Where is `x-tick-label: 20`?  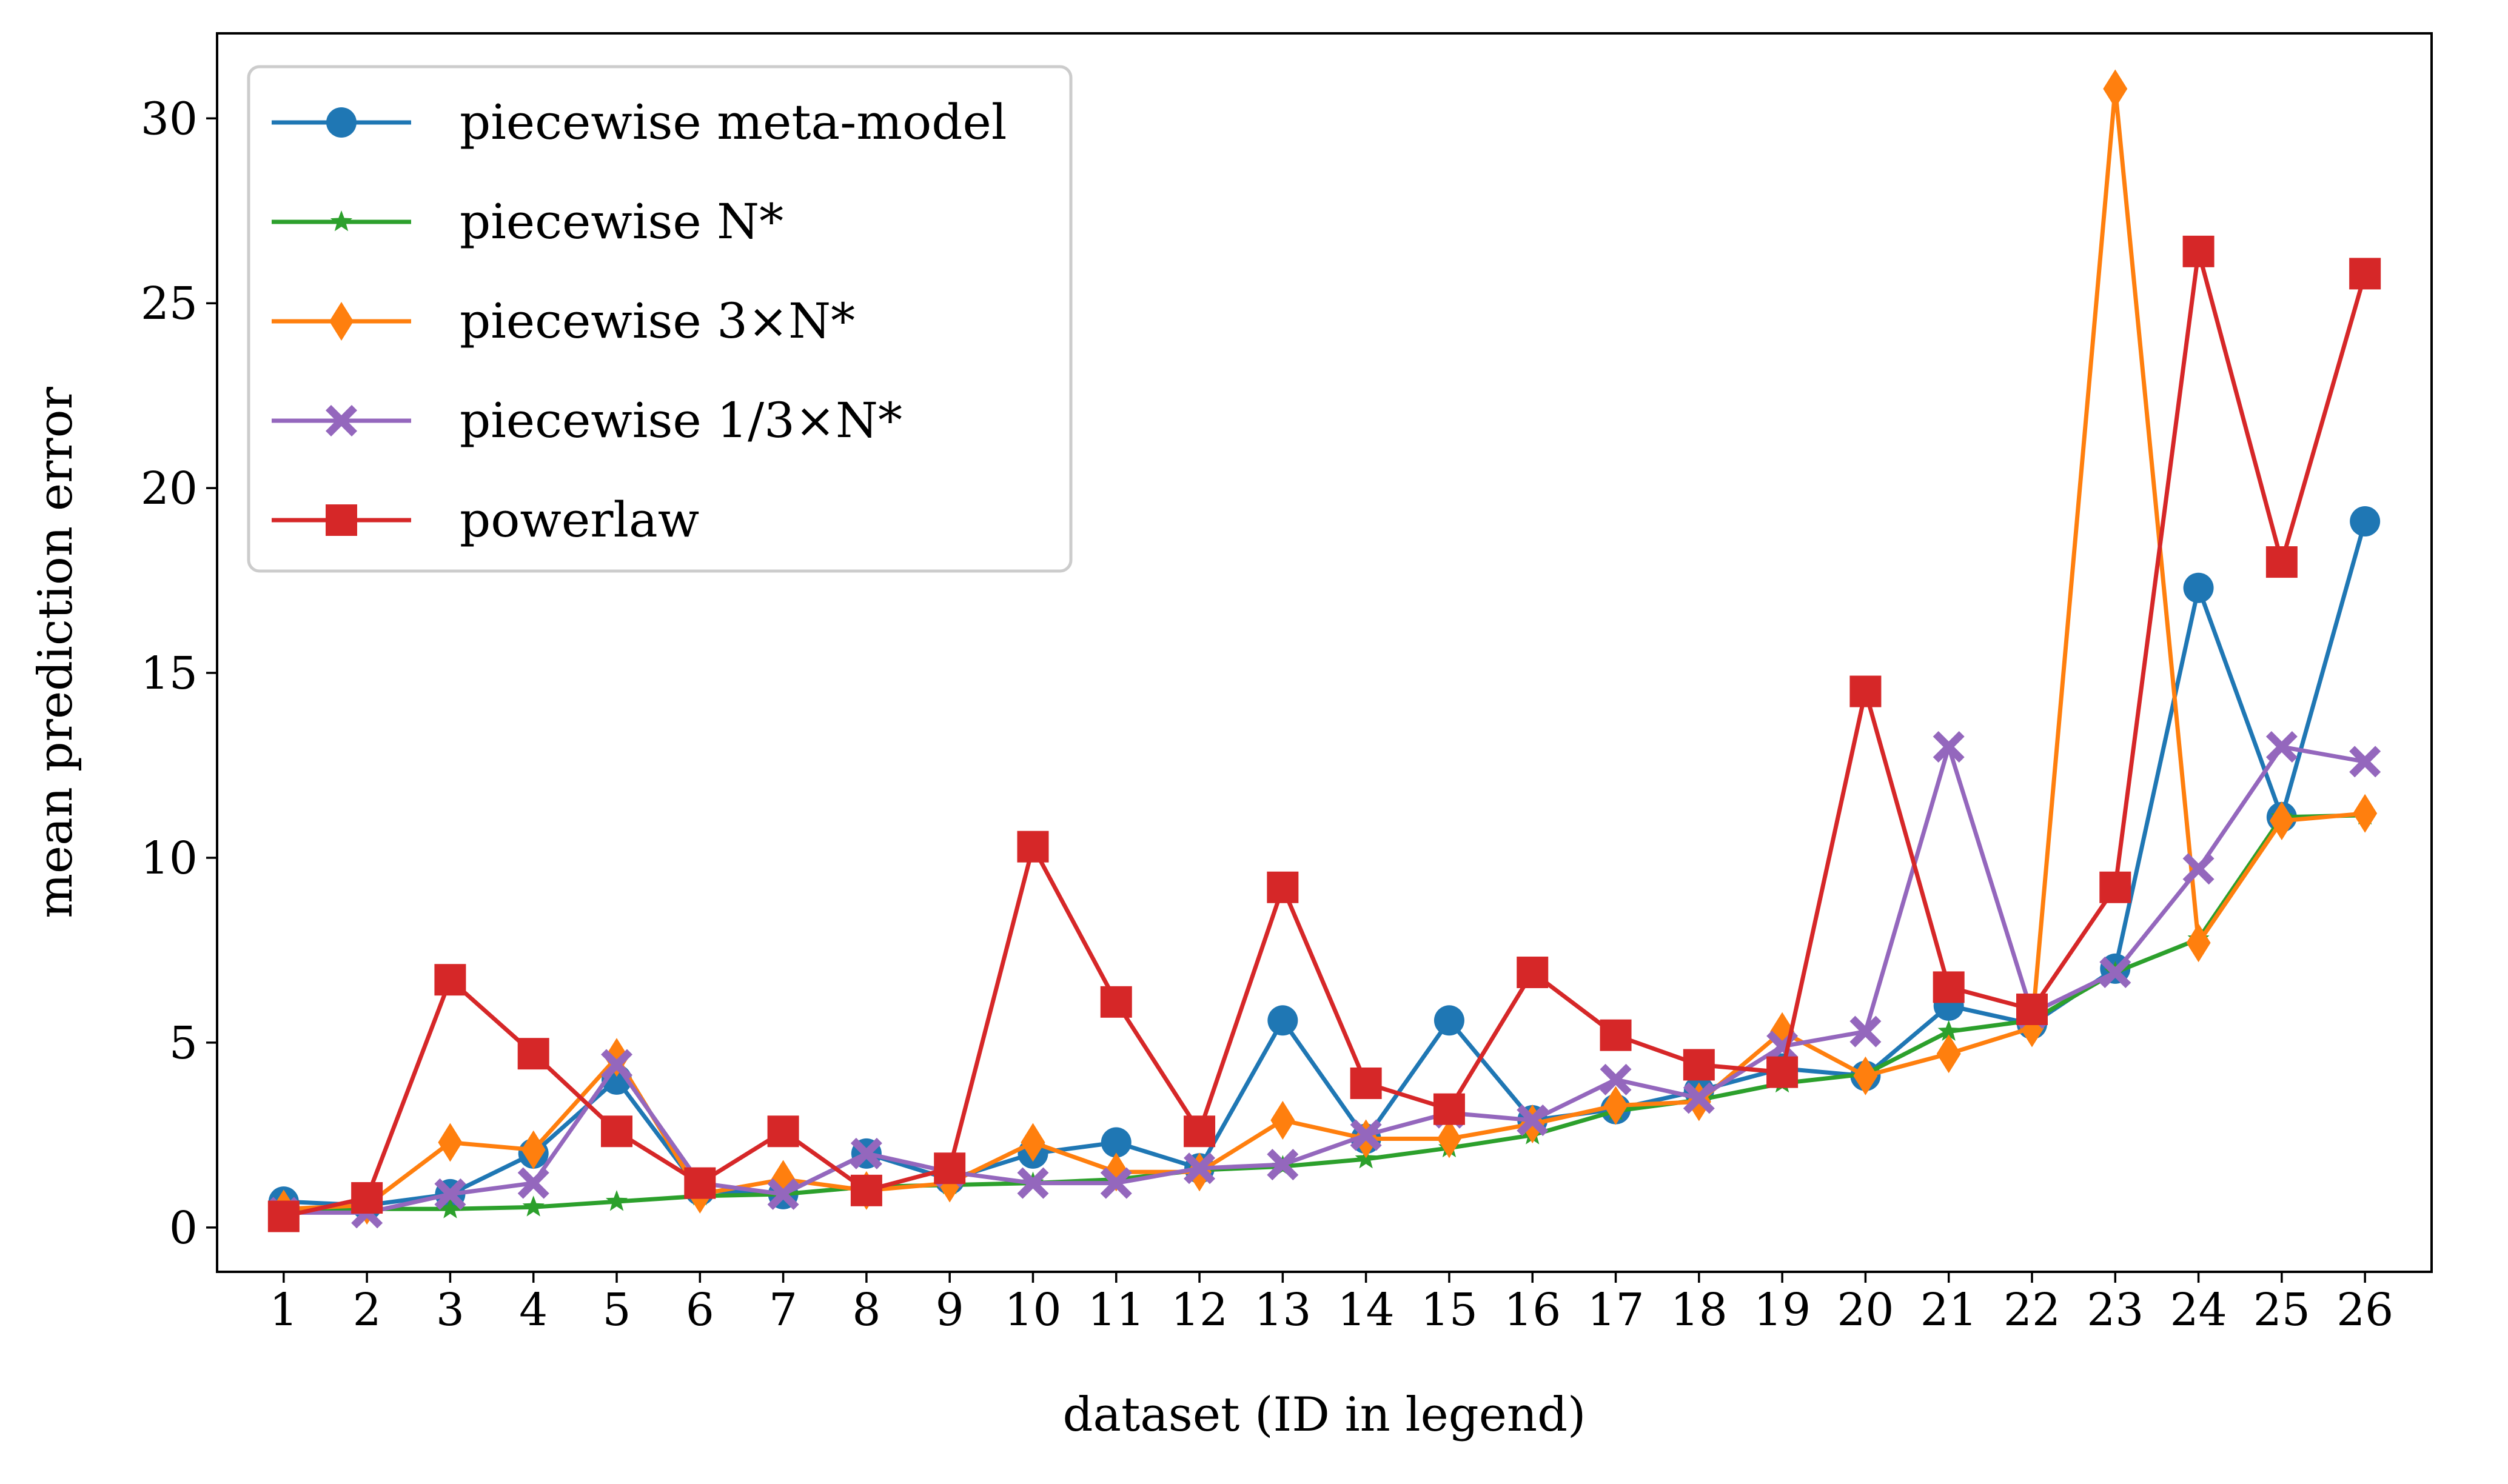
x-tick-label: 20 is located at coordinates (1866, 1310).